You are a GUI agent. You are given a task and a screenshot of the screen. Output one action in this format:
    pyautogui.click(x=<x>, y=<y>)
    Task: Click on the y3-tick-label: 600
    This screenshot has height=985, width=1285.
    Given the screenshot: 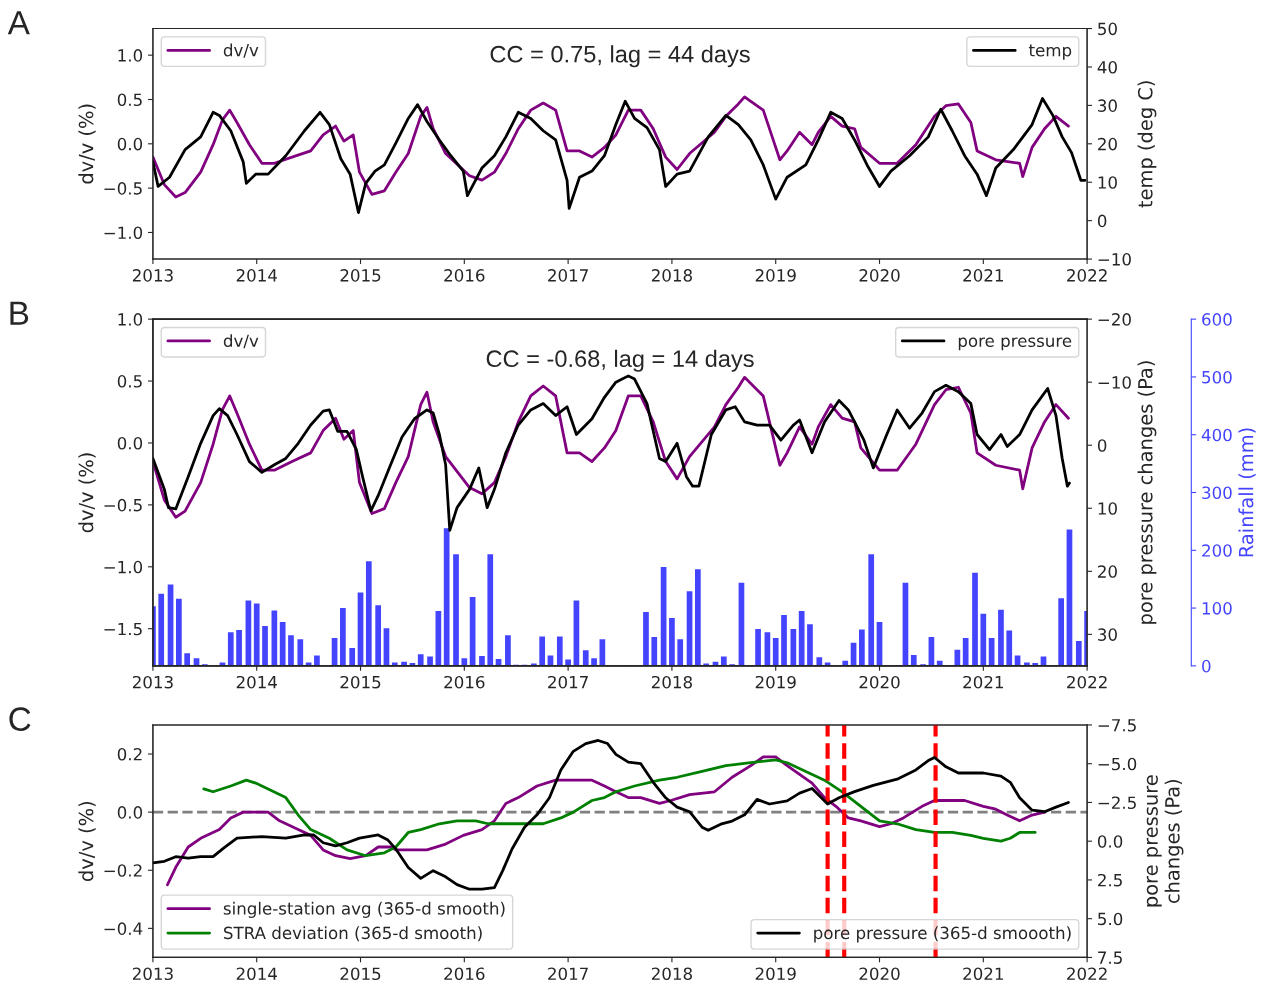 What is the action you would take?
    pyautogui.click(x=1217, y=319)
    